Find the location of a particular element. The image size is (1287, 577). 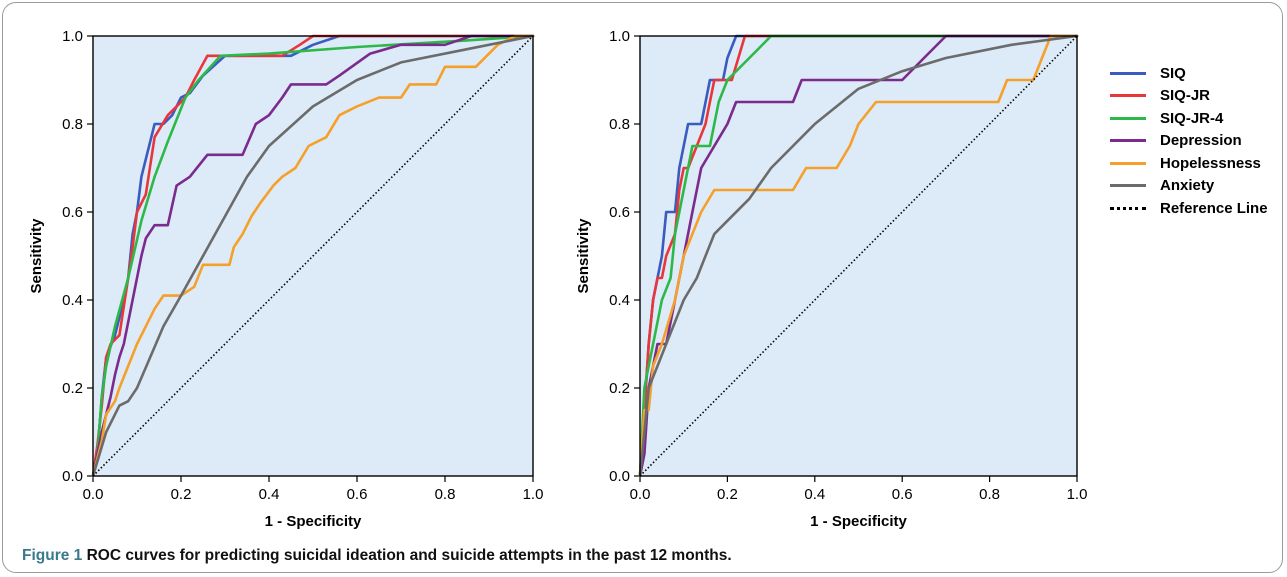

legend-item: Anxiety is located at coordinates (1189, 186).